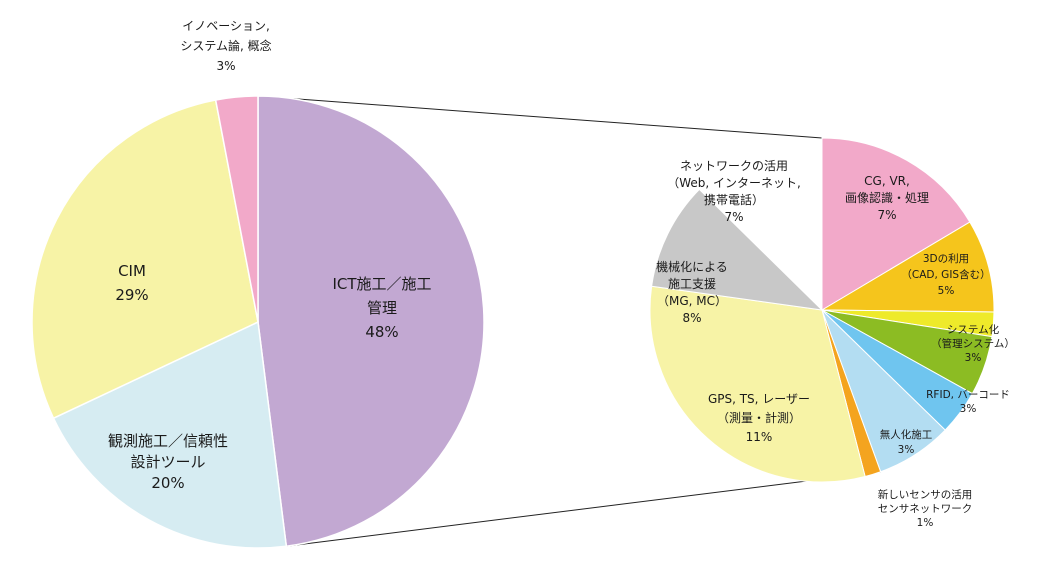  What do you see at coordinates (131, 283) in the screenshot?
I see `main-label-2: CIM 29%` at bounding box center [131, 283].